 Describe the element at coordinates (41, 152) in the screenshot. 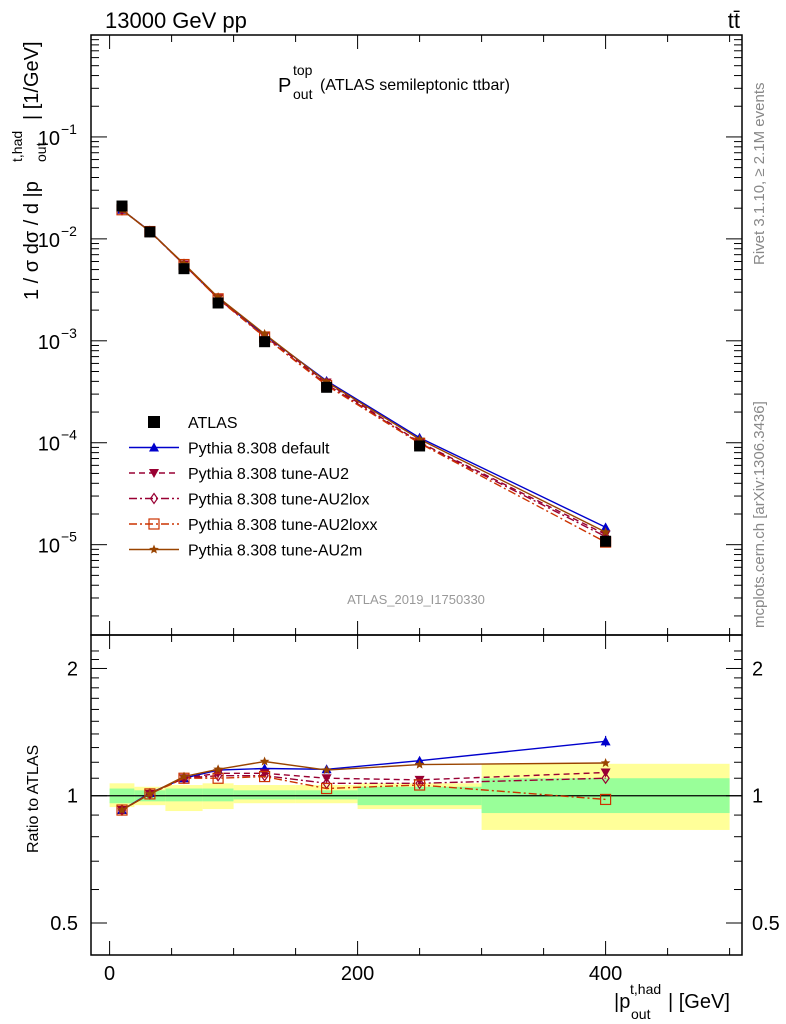

I see `ylabel-sub: out` at that location.